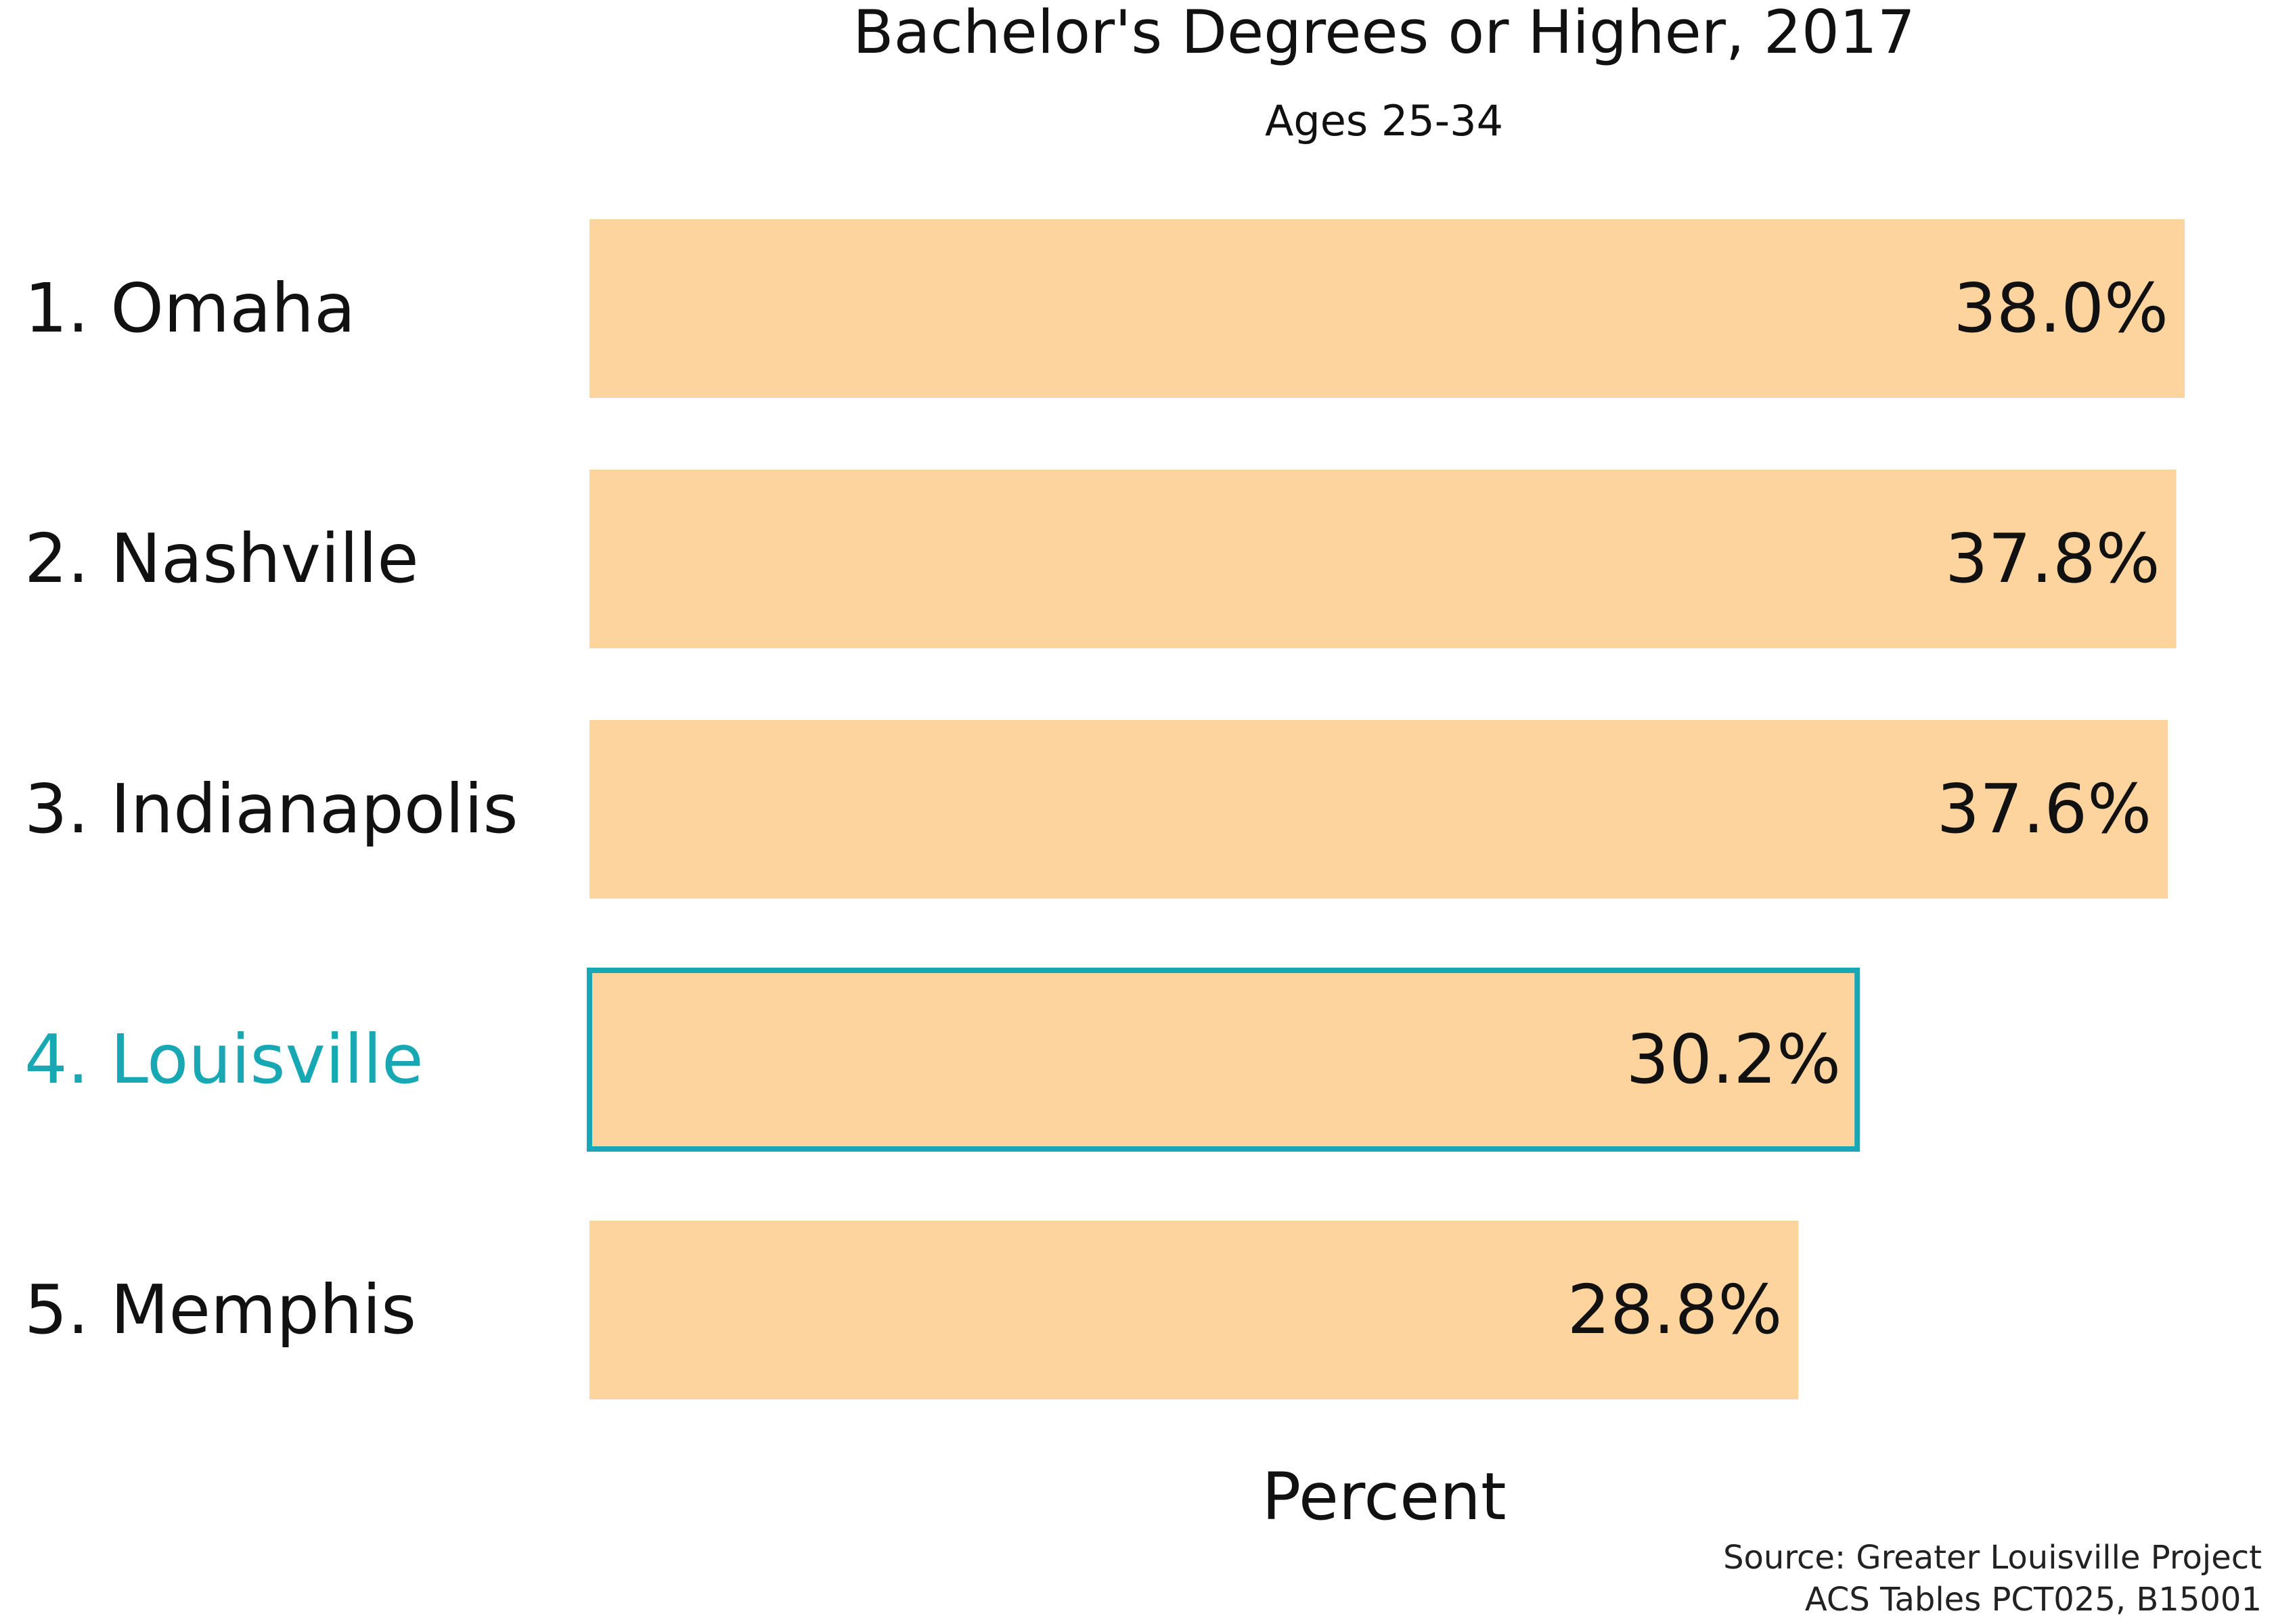  Describe the element at coordinates (2045, 809) in the screenshot. I see `value-label-indianapolis: 37.6%` at that location.